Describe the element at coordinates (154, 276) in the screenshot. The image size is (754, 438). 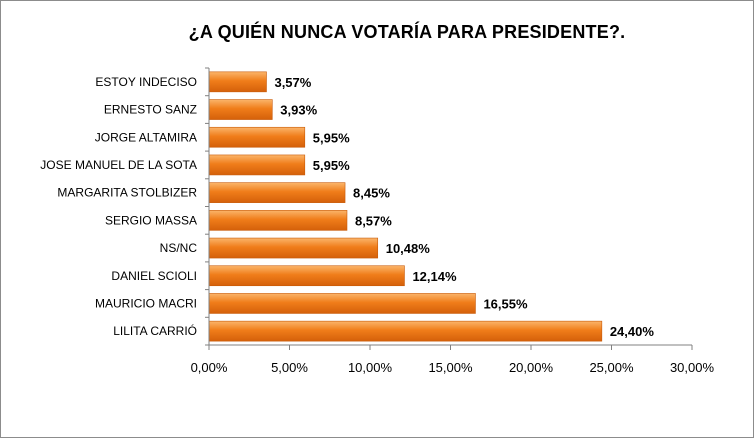
I see `category-label: DANIEL SCIOLI` at that location.